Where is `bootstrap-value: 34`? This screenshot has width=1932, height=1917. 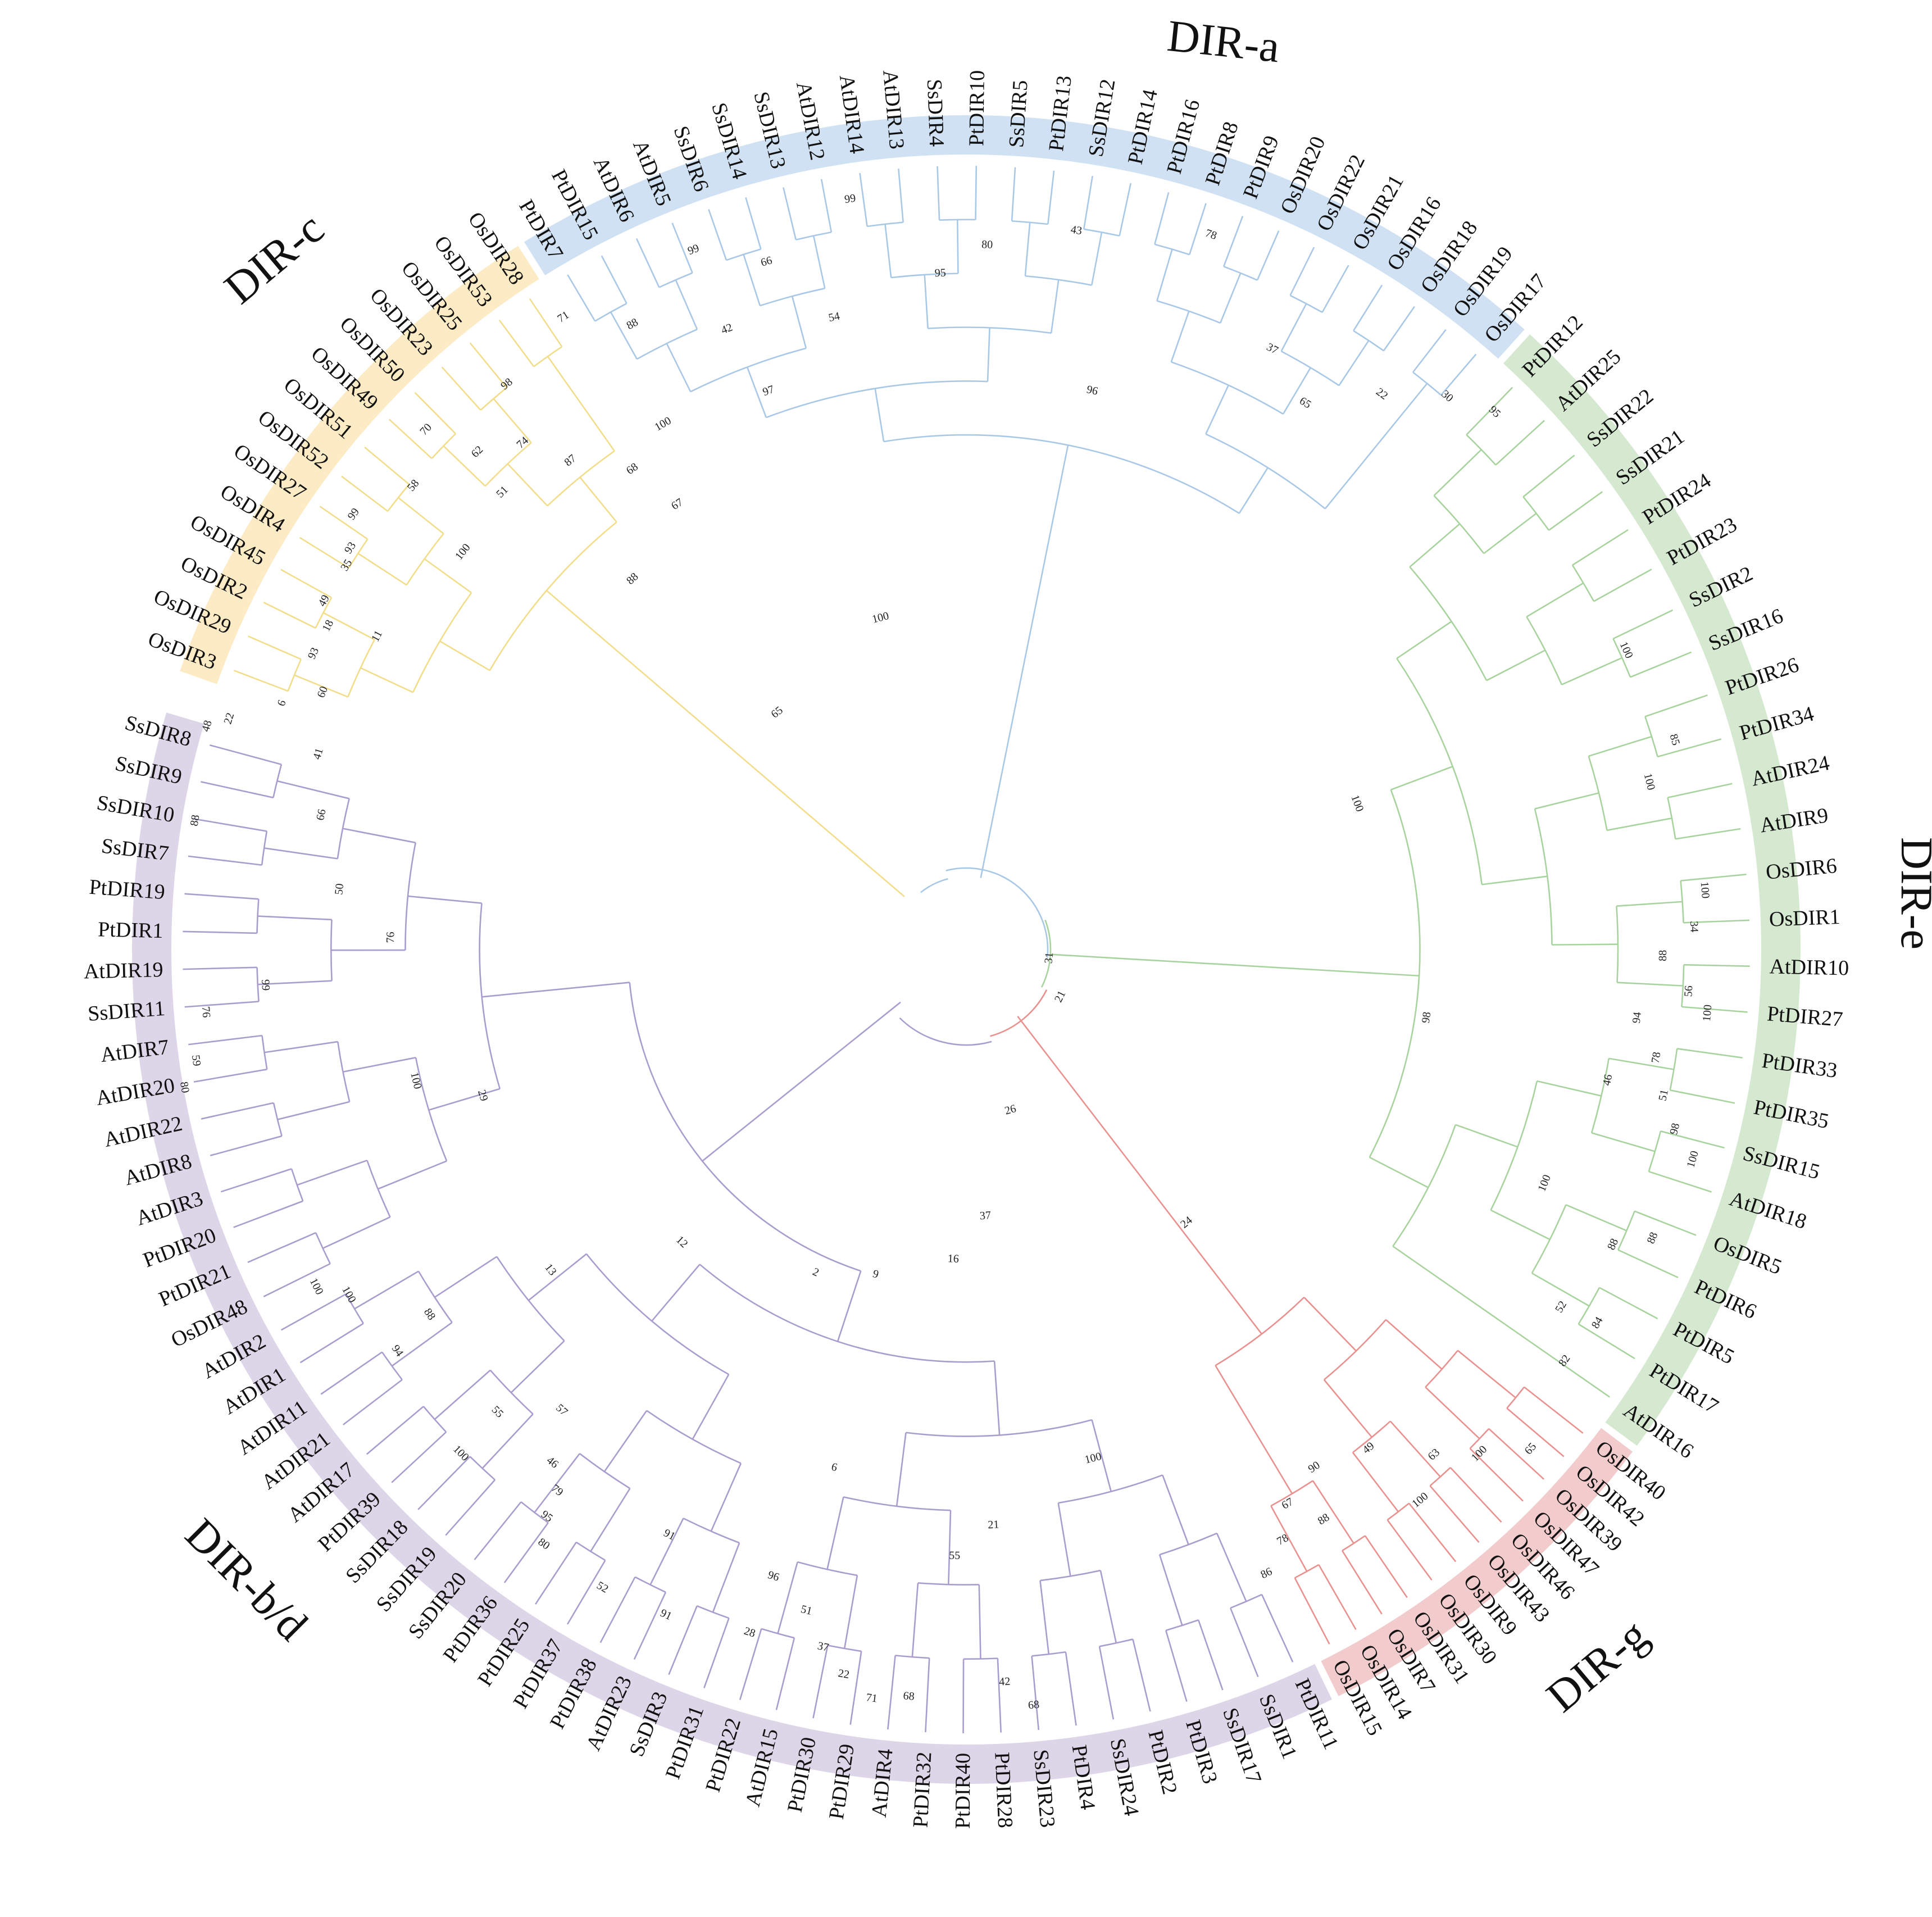
bootstrap-value: 34 is located at coordinates (1694, 927).